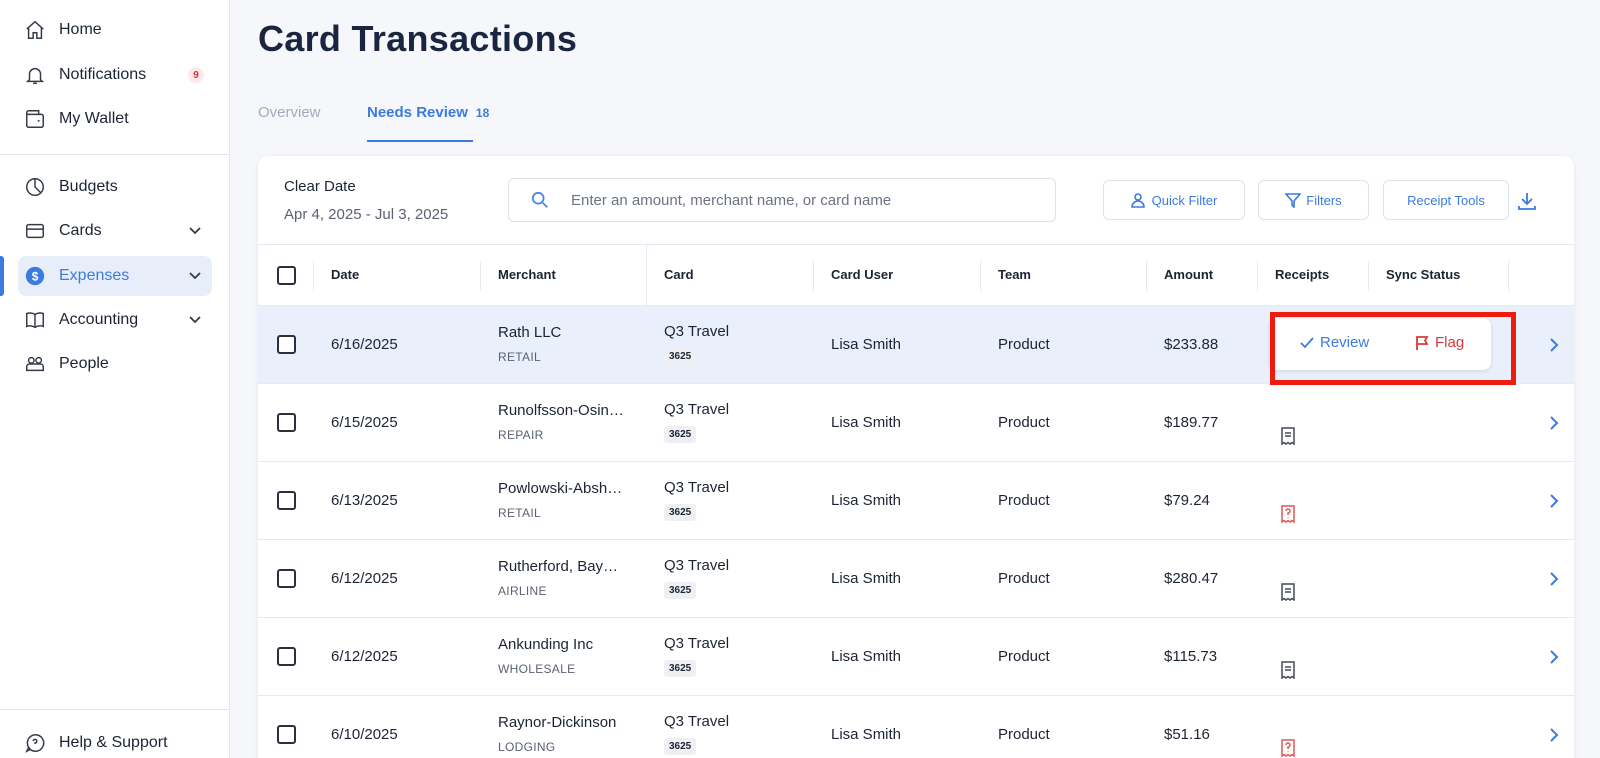 This screenshot has width=1600, height=758. Describe the element at coordinates (1324, 200) in the screenshot. I see `filters-label: Filters` at that location.